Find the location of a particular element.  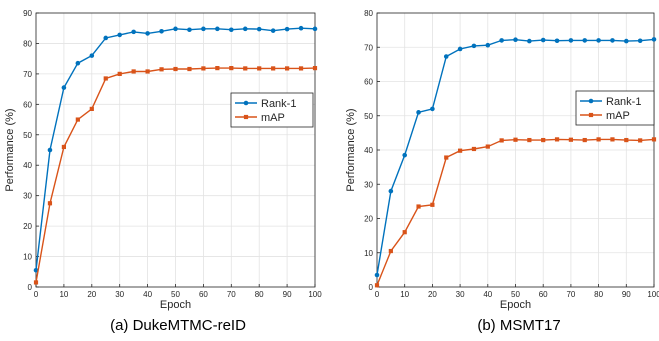

figure-caption: (a) DukeMTMC-reID is located at coordinates (178, 325).